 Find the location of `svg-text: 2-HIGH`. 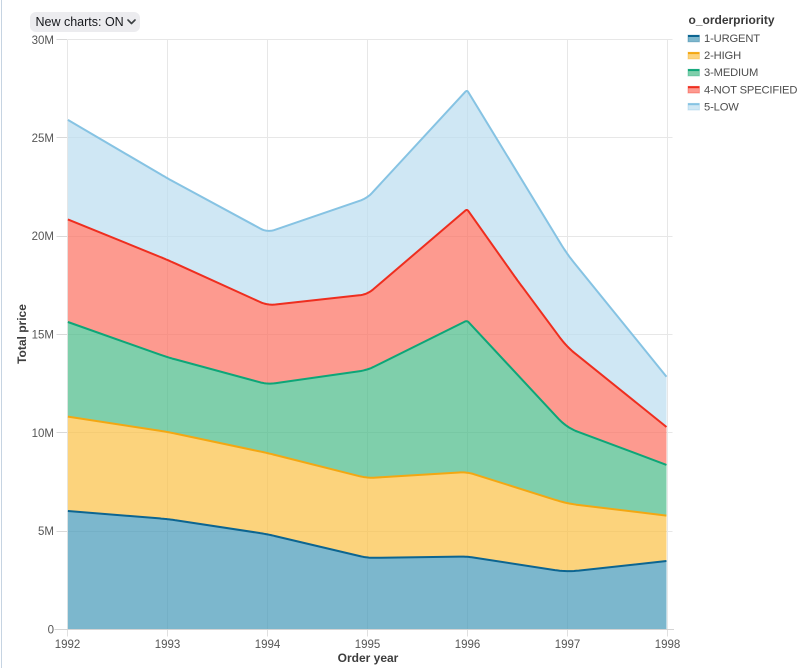

svg-text: 2-HIGH is located at coordinates (722, 56).